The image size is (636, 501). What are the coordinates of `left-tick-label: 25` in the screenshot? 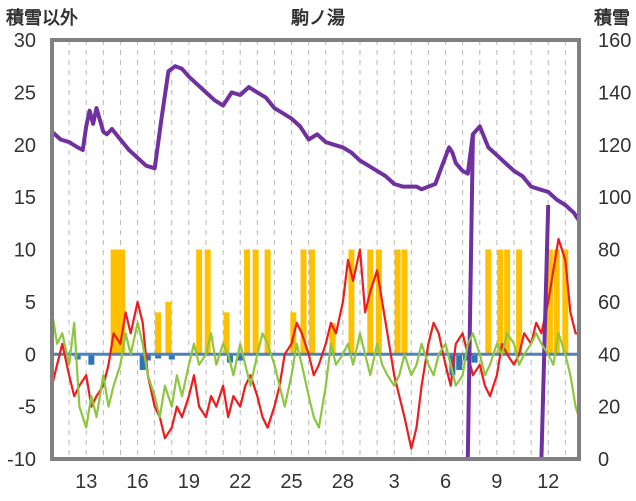 It's located at (25, 93).